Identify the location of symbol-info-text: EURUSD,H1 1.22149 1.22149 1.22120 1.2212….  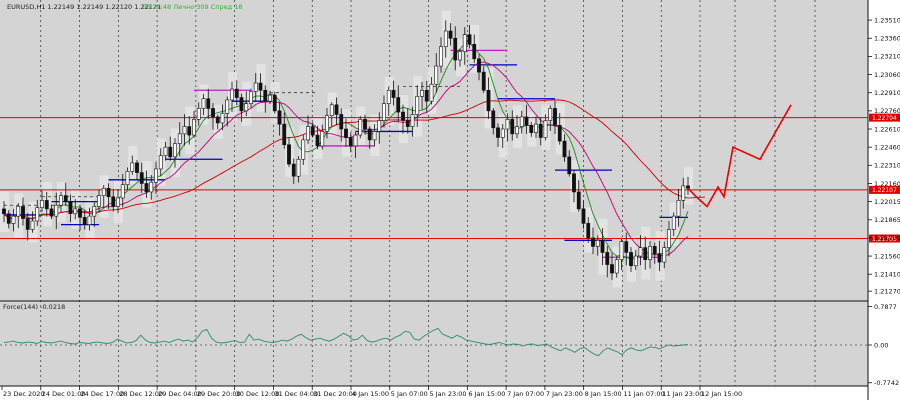
(84, 7).